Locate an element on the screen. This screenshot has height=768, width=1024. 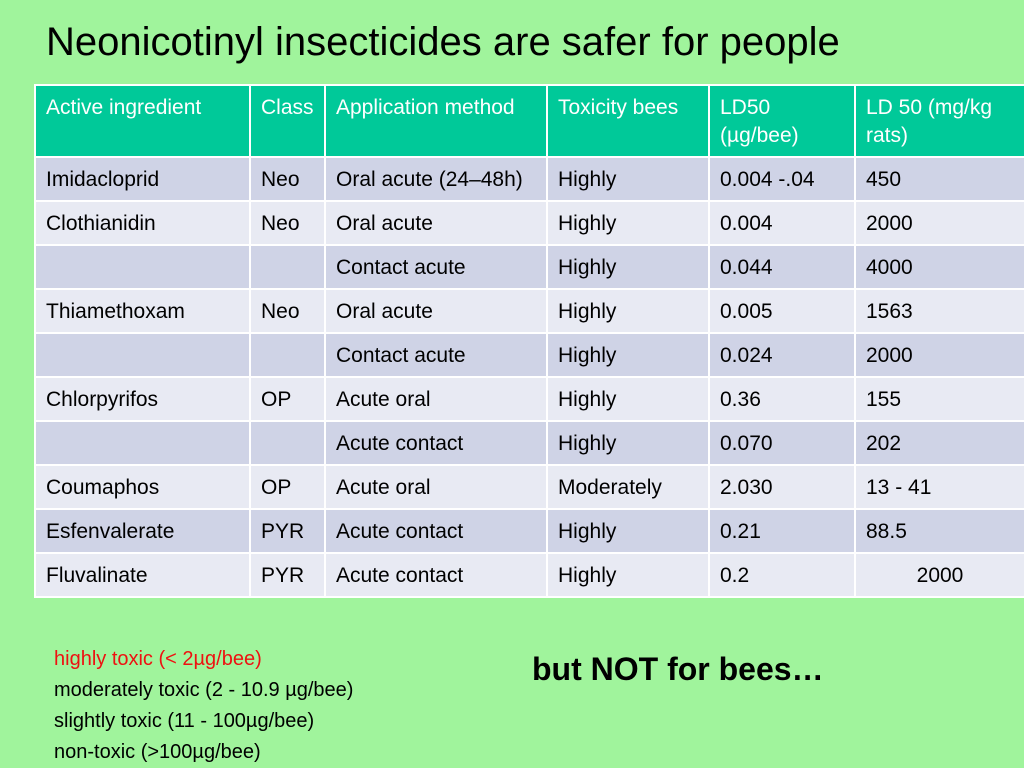
cell-active-ingredient: Chlorpyrifos is located at coordinates (142, 399).